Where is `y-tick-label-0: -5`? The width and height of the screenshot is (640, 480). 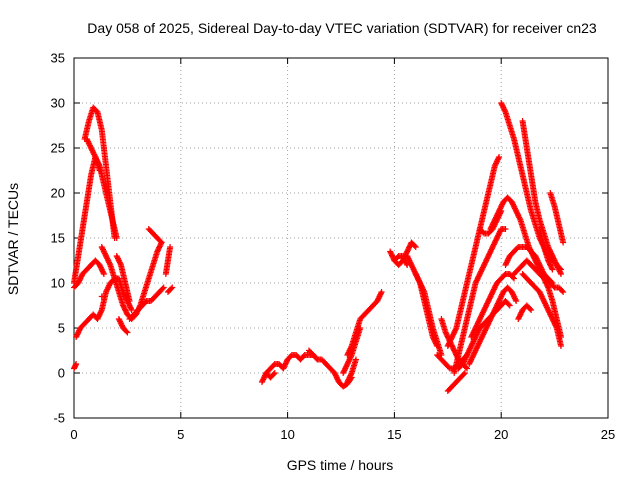 y-tick-label-0: -5 is located at coordinates (59, 418).